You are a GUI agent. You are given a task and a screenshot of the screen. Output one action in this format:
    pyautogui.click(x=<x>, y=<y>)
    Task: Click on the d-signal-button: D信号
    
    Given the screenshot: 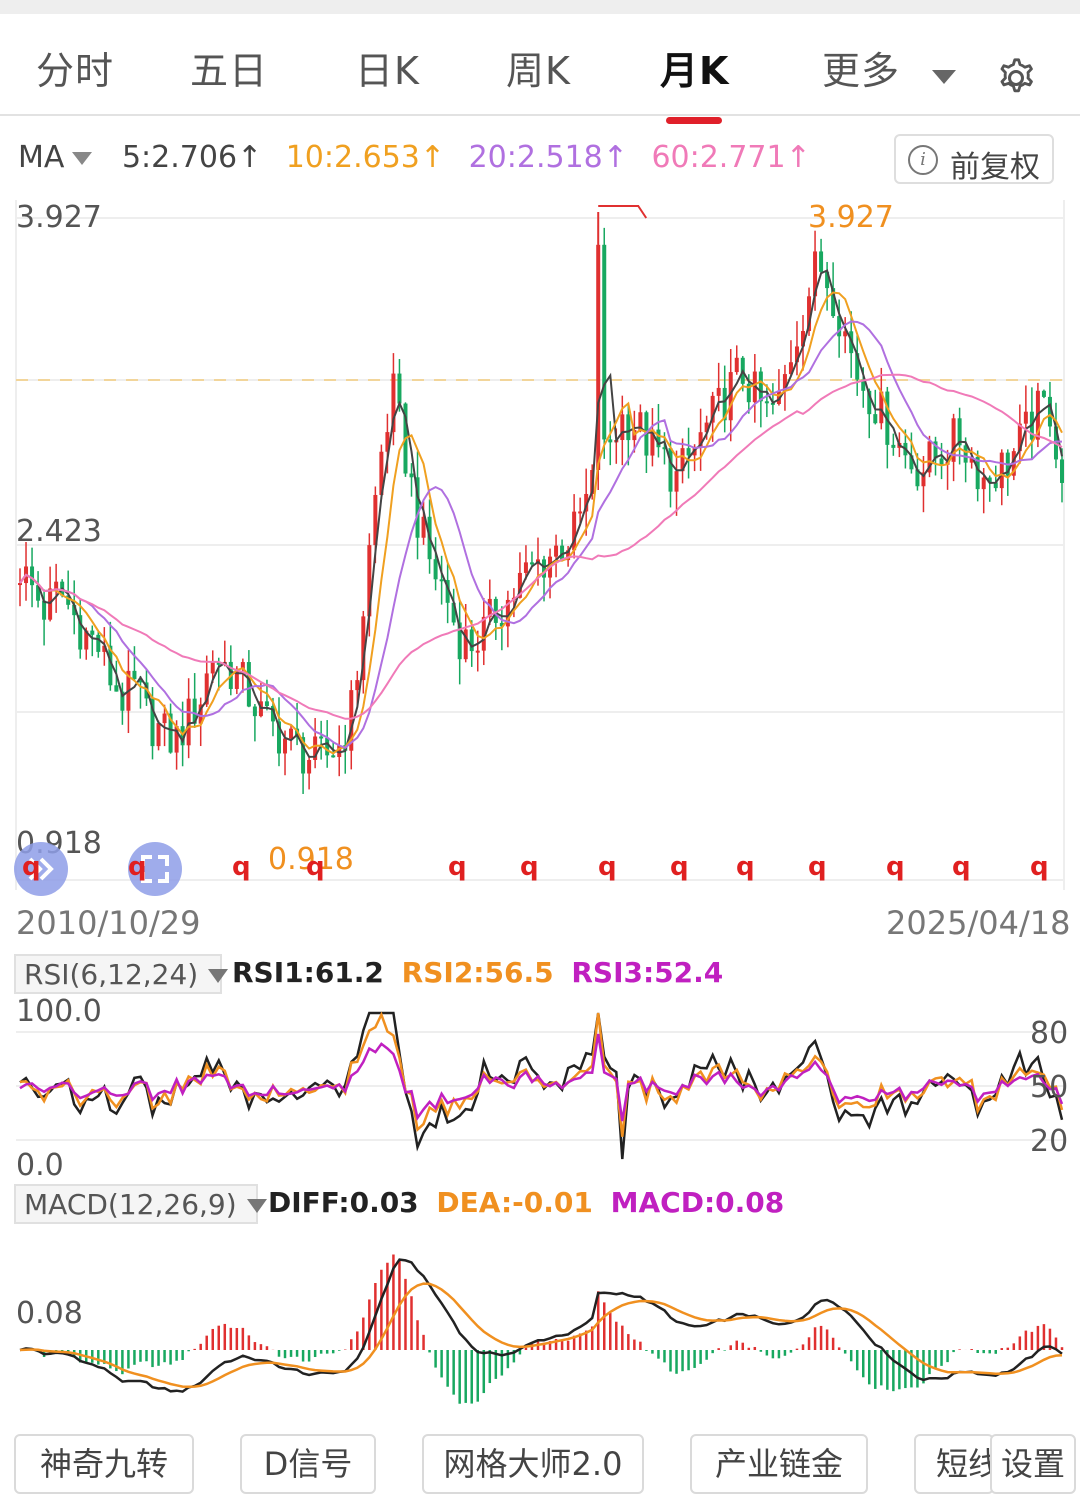 What is the action you would take?
    pyautogui.click(x=308, y=1464)
    